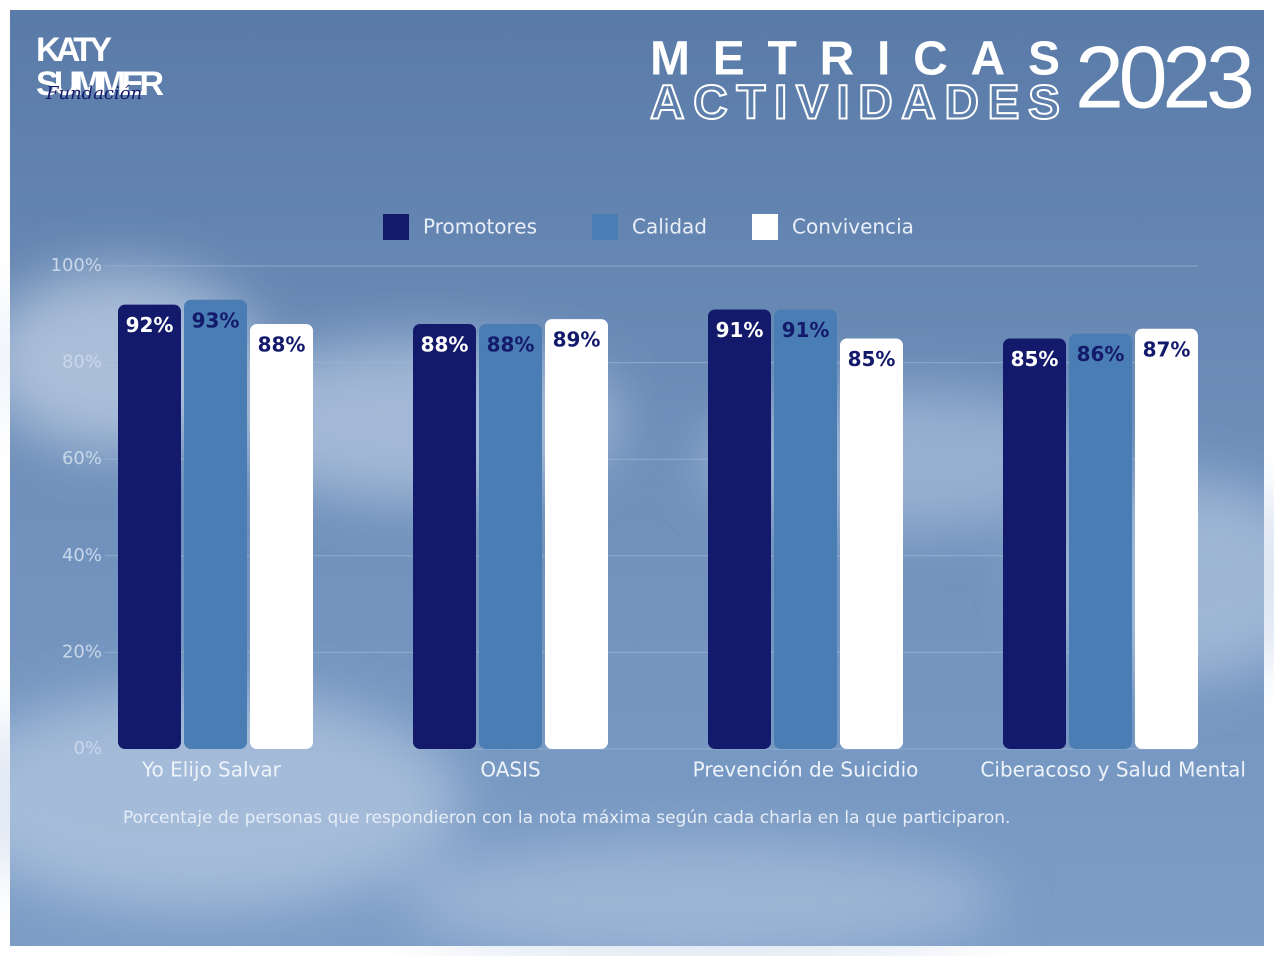 The width and height of the screenshot is (1274, 956). I want to click on legend-label: Convivencia, so click(853, 227).